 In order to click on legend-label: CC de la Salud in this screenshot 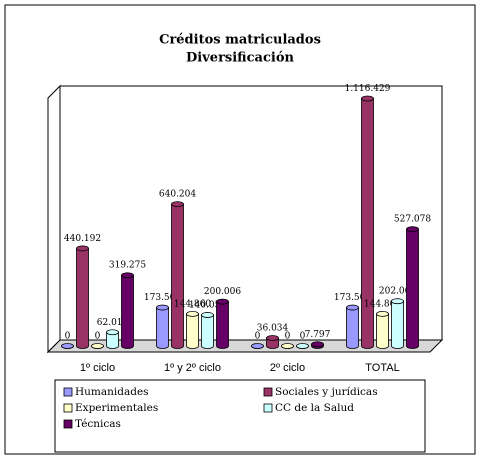, I will do `click(314, 408)`.